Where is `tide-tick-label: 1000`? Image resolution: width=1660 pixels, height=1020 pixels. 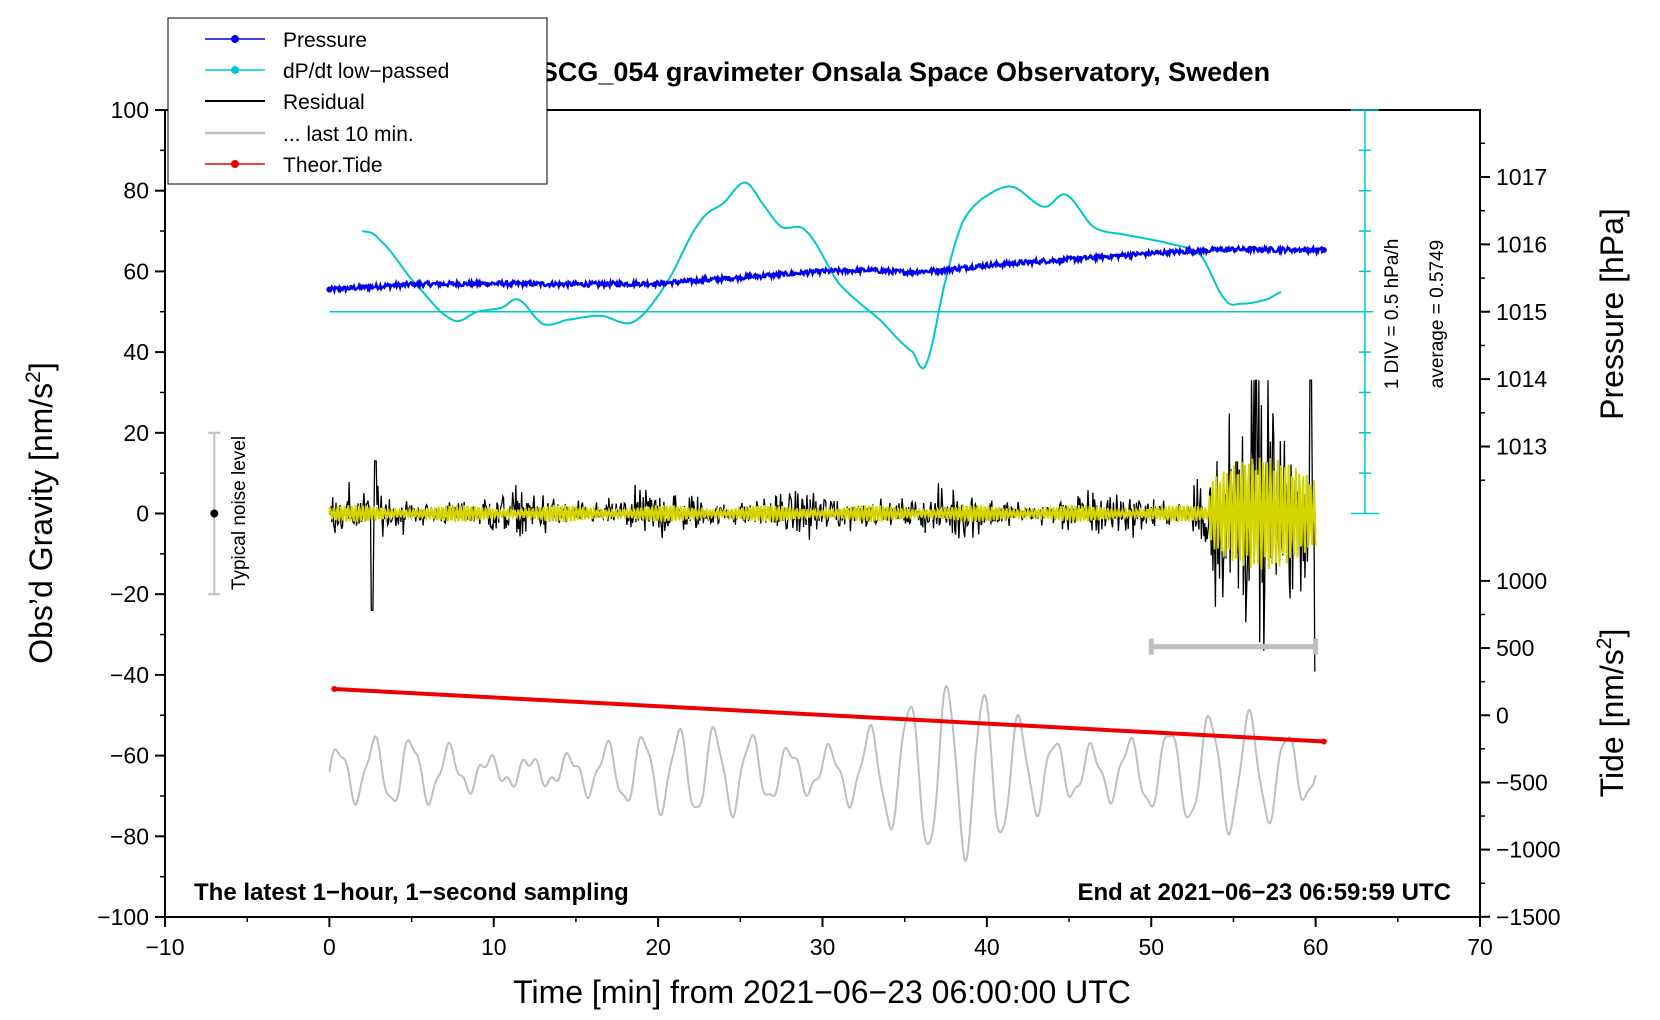 tide-tick-label: 1000 is located at coordinates (1521, 581).